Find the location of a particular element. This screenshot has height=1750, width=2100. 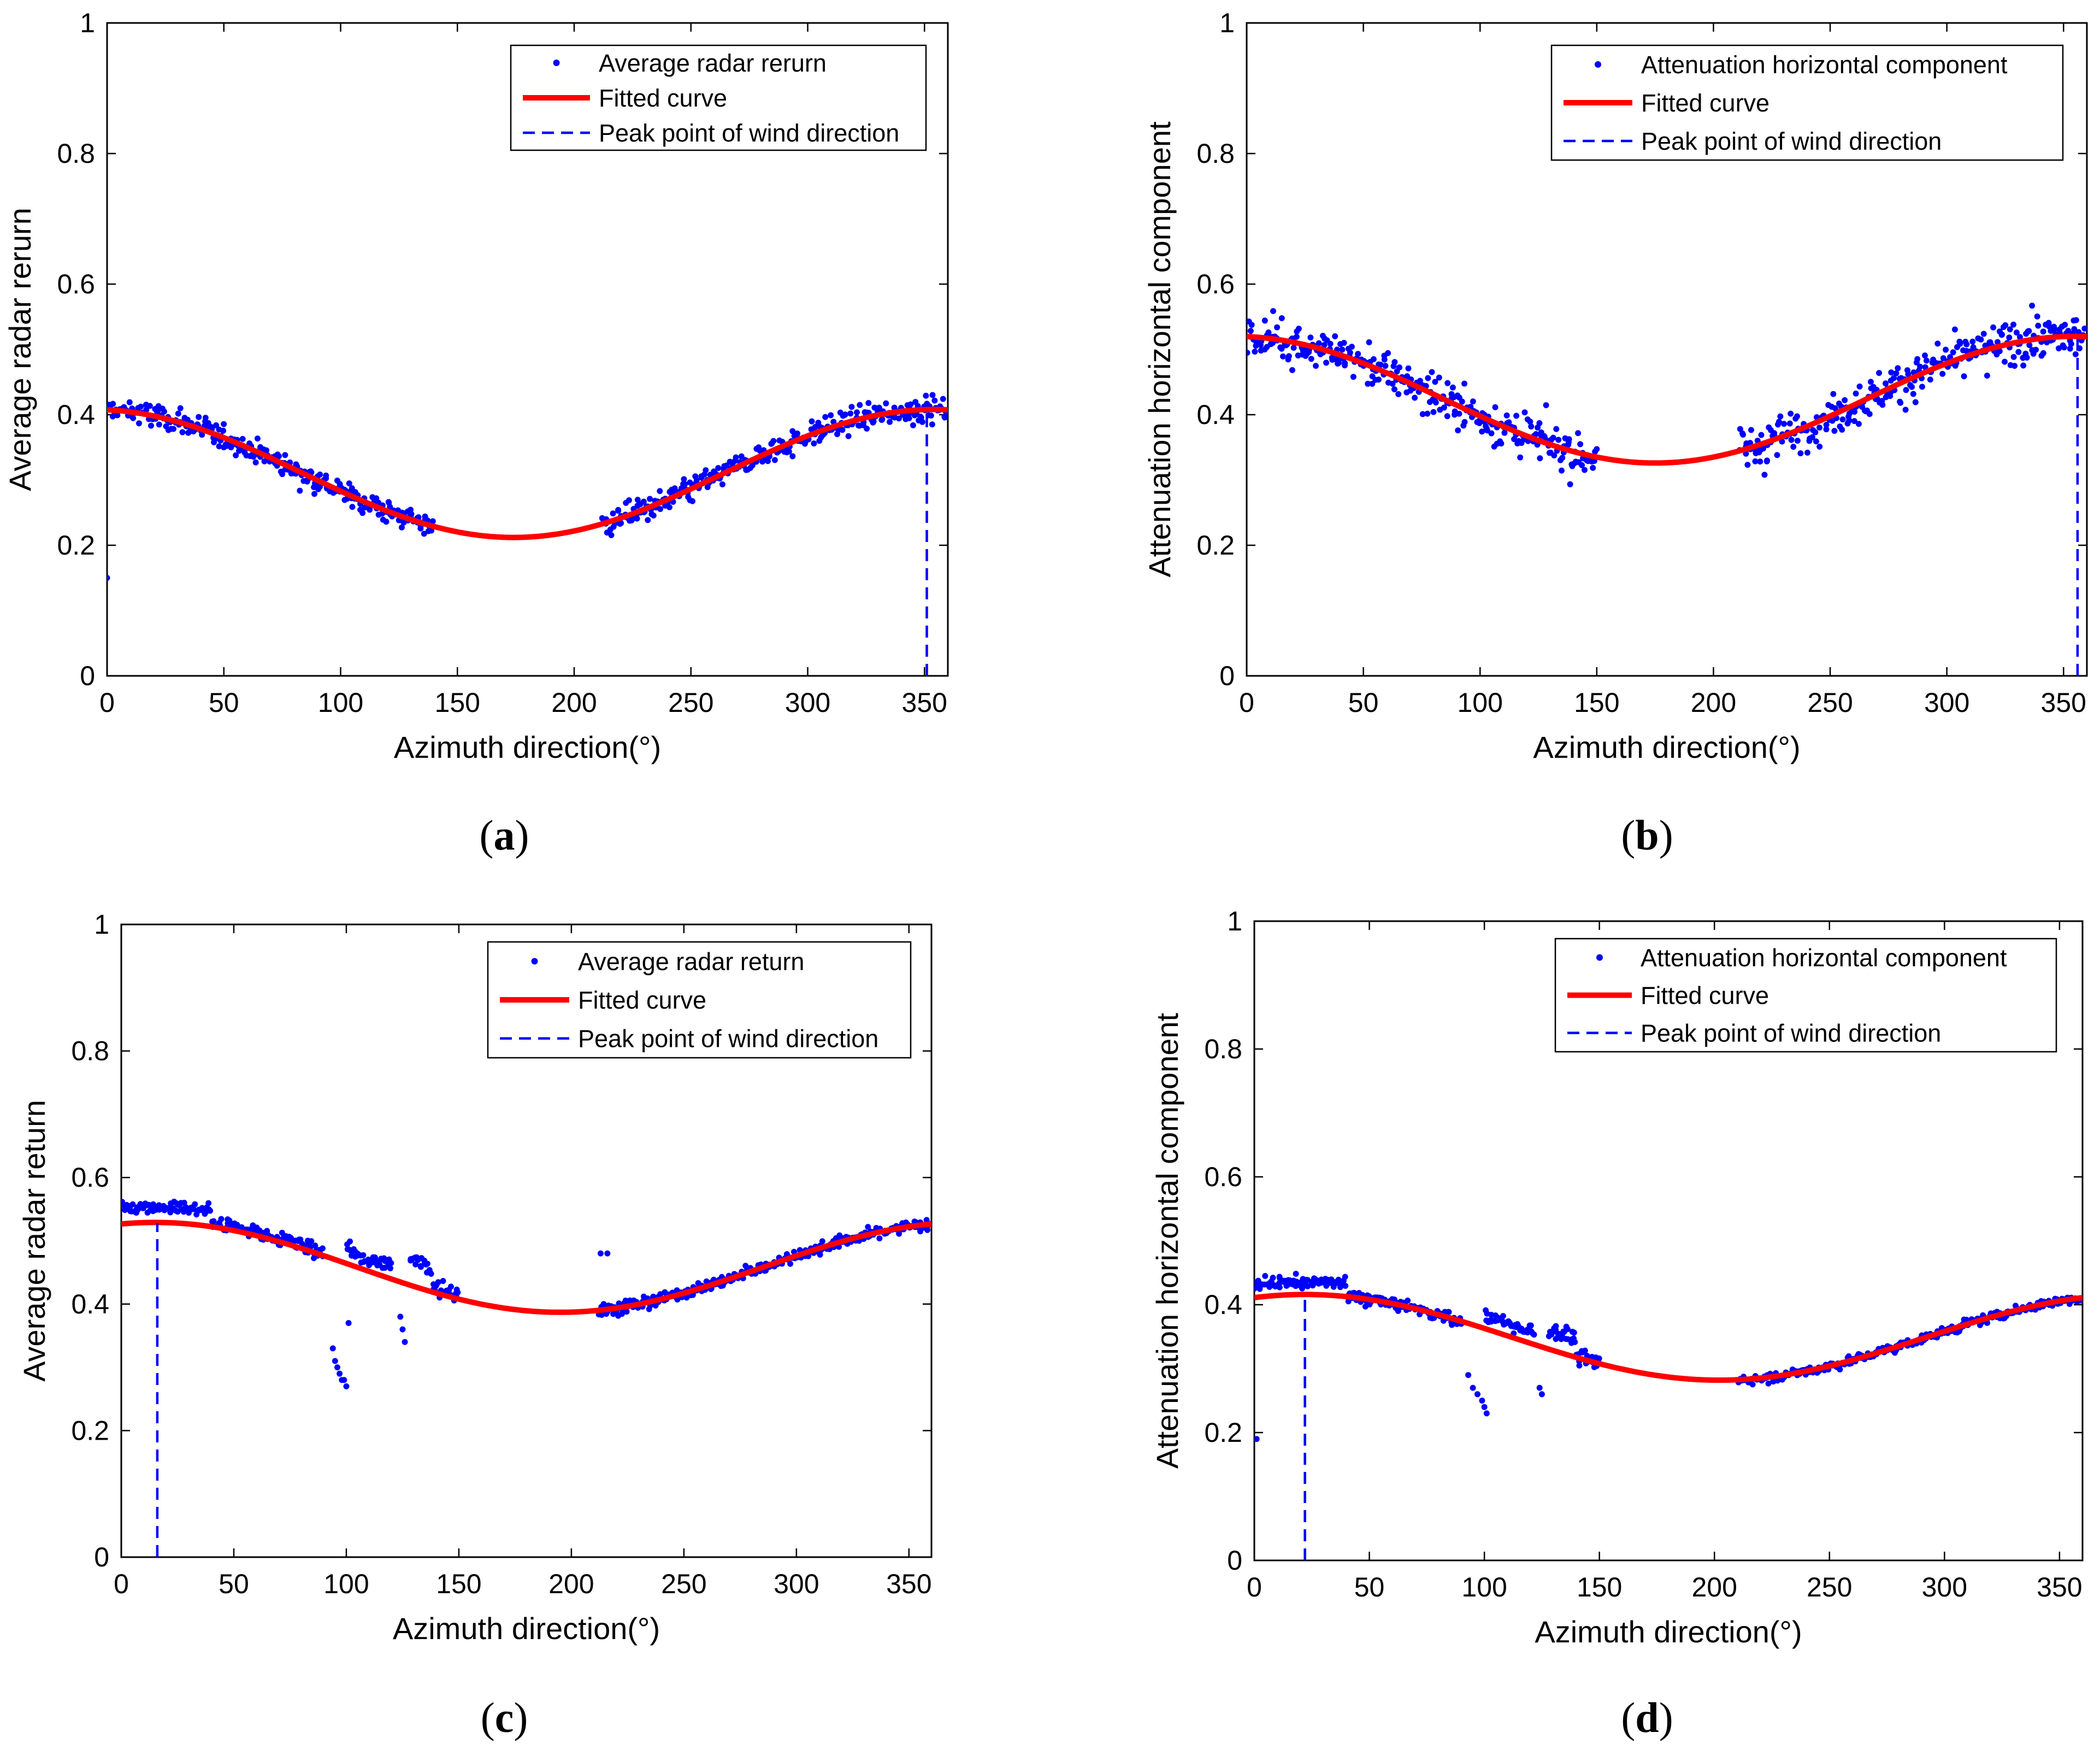

legend-label: Peak point of wind direction is located at coordinates (728, 1039).